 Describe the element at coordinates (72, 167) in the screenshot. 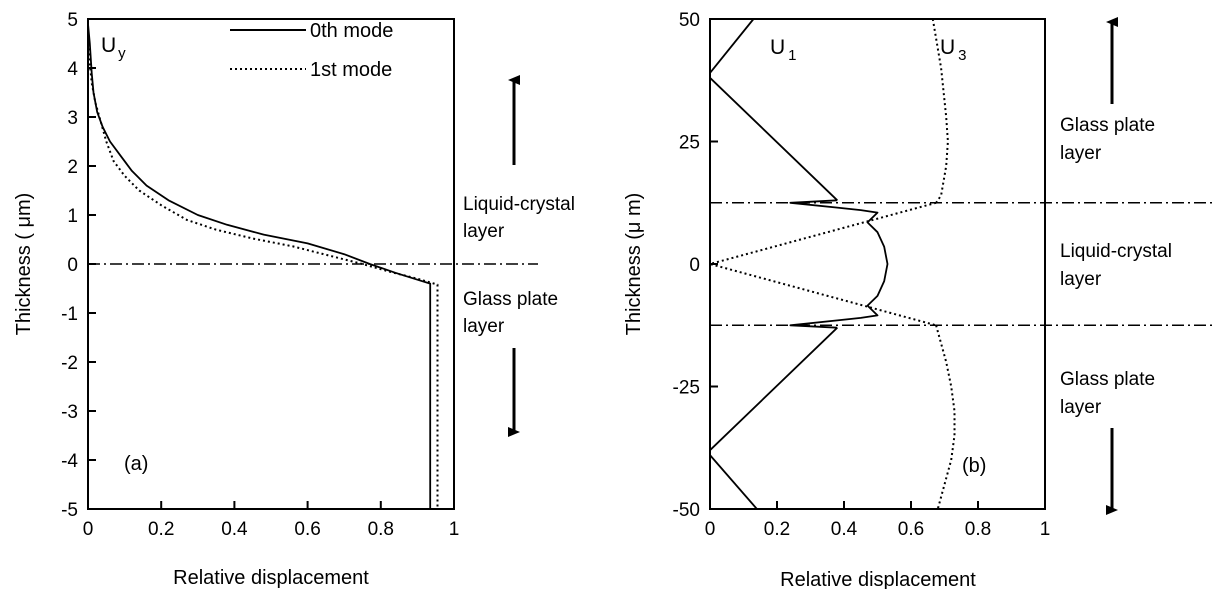

I see `a-y-tick-label: 2` at that location.